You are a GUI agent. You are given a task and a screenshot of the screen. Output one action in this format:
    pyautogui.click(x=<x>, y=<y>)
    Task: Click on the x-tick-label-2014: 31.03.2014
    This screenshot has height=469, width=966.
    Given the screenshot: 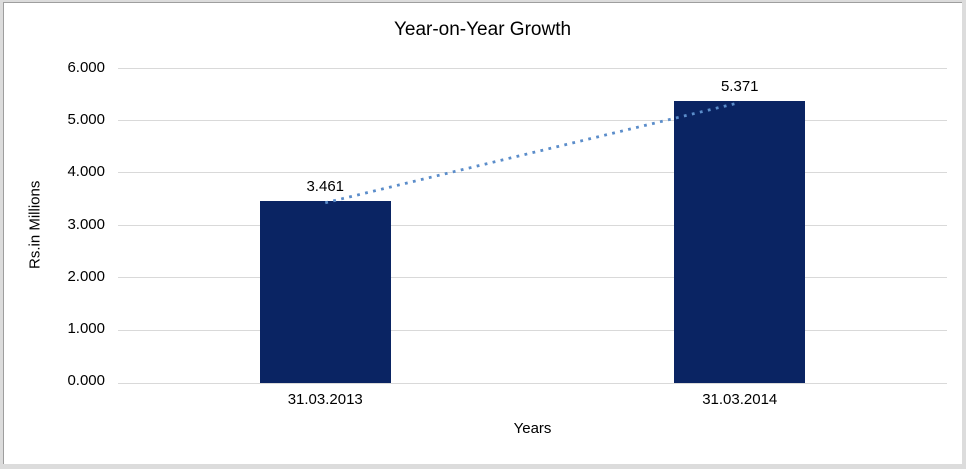 What is the action you would take?
    pyautogui.click(x=740, y=399)
    